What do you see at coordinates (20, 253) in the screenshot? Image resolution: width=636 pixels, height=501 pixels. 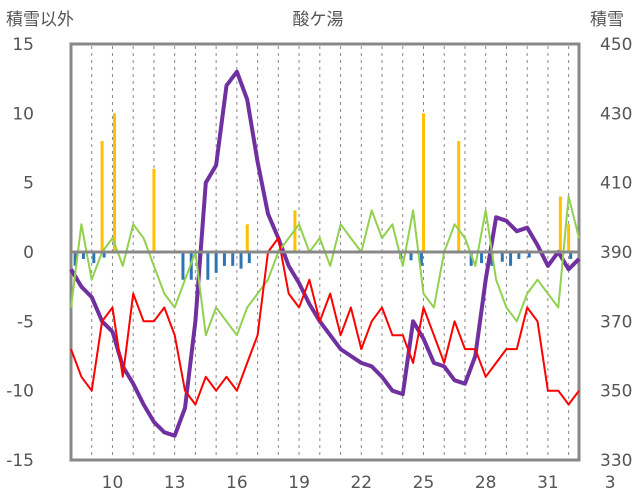 I see `left-axis-ticks: 15 10 5 0 -5 -10 -15` at bounding box center [20, 253].